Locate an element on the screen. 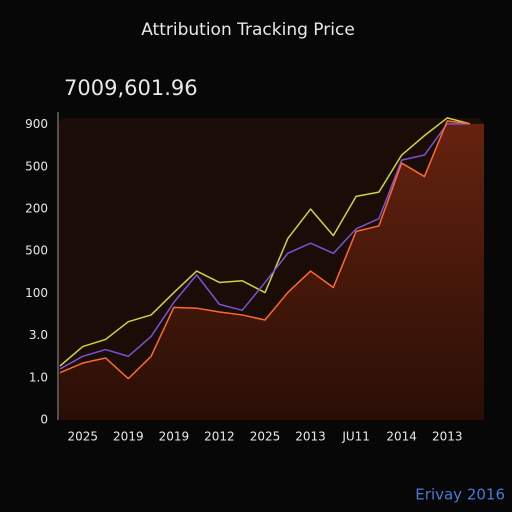 This screenshot has width=512, height=512. x-tick-label: 2012 is located at coordinates (219, 437).